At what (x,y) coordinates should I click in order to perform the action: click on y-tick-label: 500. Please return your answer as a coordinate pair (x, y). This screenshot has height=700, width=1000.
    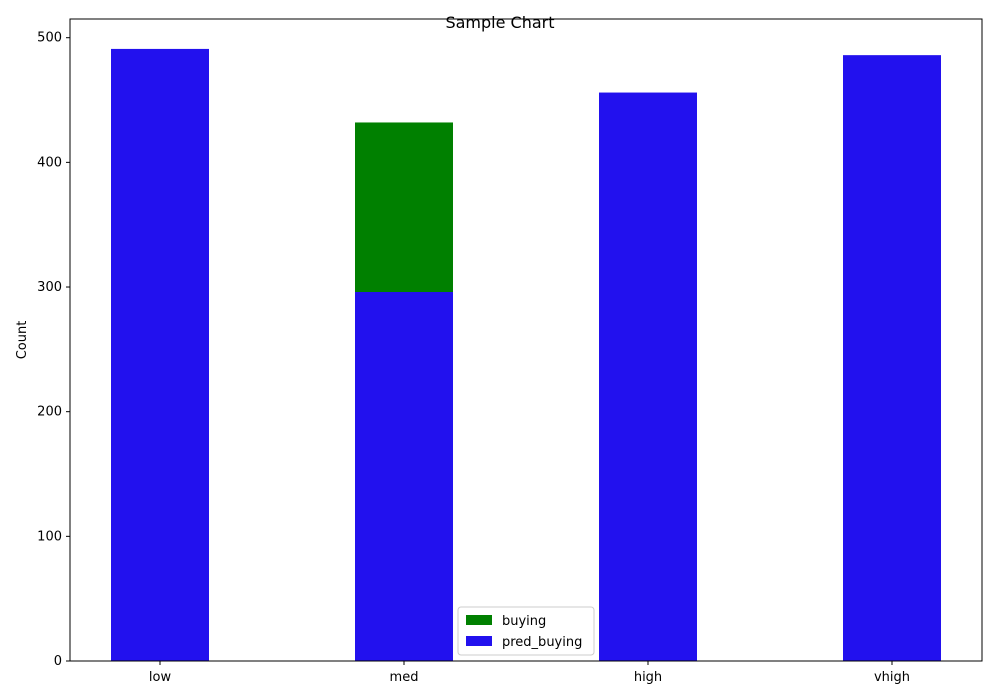
    Looking at the image, I should click on (49, 38).